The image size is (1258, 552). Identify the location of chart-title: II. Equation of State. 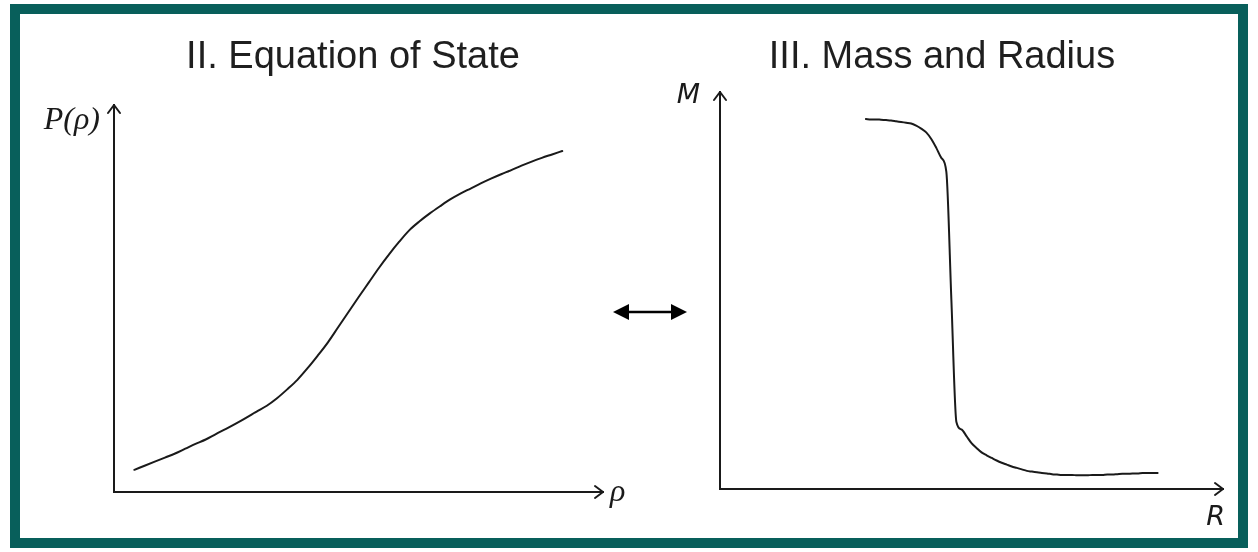
(353, 55).